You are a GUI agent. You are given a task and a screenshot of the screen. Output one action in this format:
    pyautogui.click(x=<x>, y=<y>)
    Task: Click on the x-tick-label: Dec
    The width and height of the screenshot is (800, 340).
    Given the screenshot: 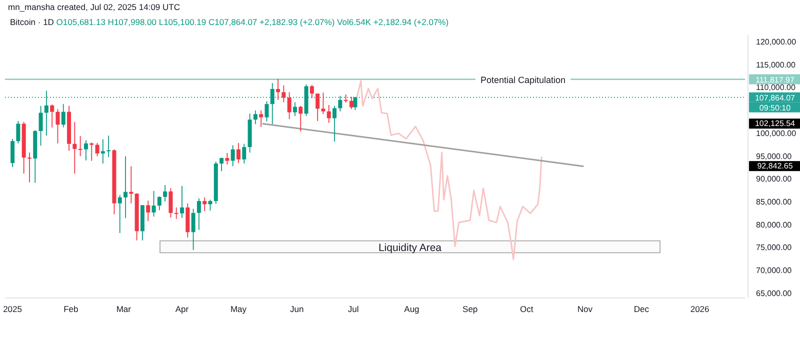 What is the action you would take?
    pyautogui.click(x=642, y=309)
    